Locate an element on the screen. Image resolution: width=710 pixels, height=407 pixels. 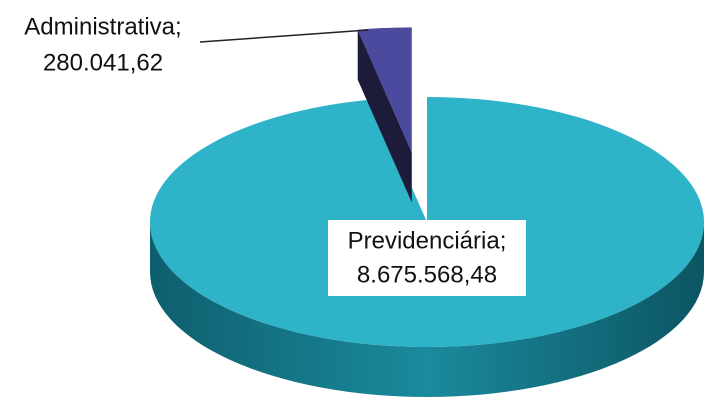
leader-line is located at coordinates (284, 36).